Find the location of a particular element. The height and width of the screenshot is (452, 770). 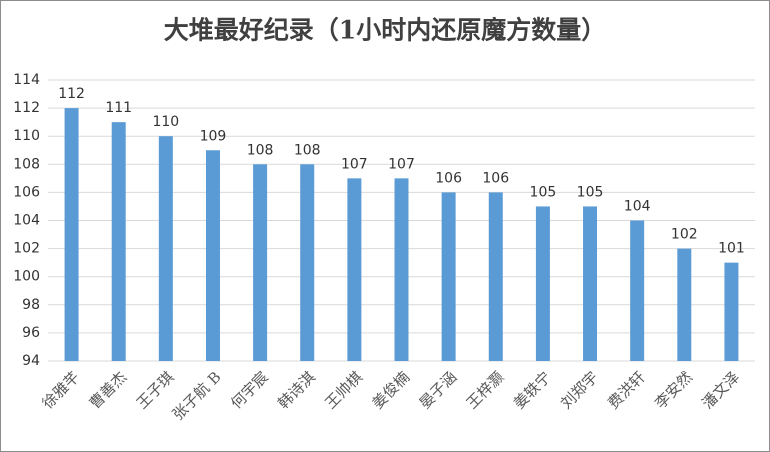

chart-title: 大堆最好纪录（1小时内还原魔方数量） is located at coordinates (385, 30).